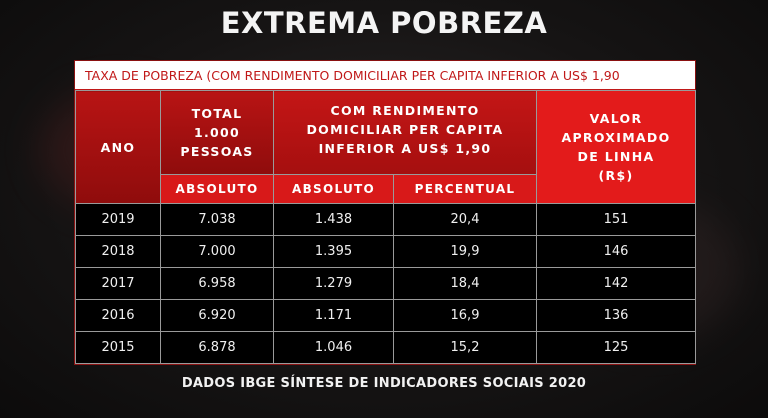 The width and height of the screenshot is (768, 418). I want to click on header-valor-label: VALOR APROXIMADO DE LINHA (R$), so click(616, 147).